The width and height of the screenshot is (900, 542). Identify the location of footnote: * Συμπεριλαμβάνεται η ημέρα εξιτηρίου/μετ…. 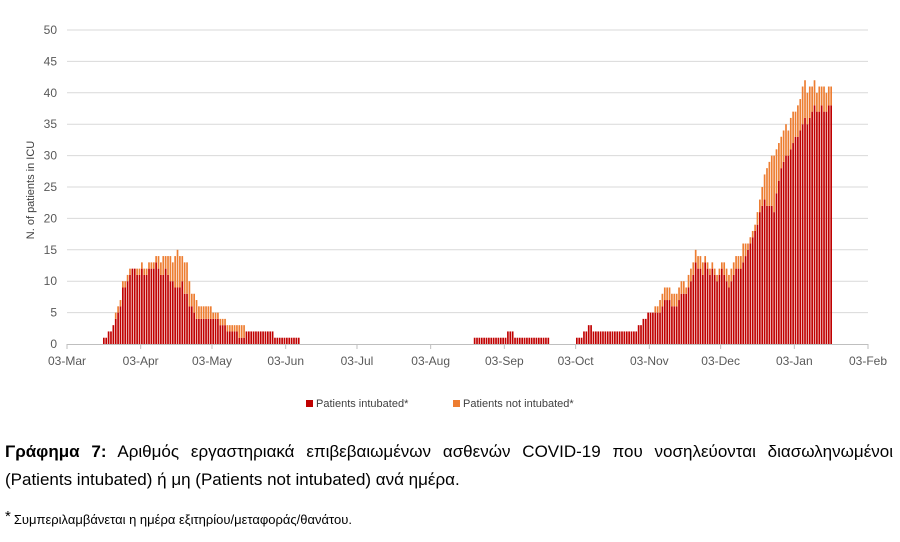
(178, 517).